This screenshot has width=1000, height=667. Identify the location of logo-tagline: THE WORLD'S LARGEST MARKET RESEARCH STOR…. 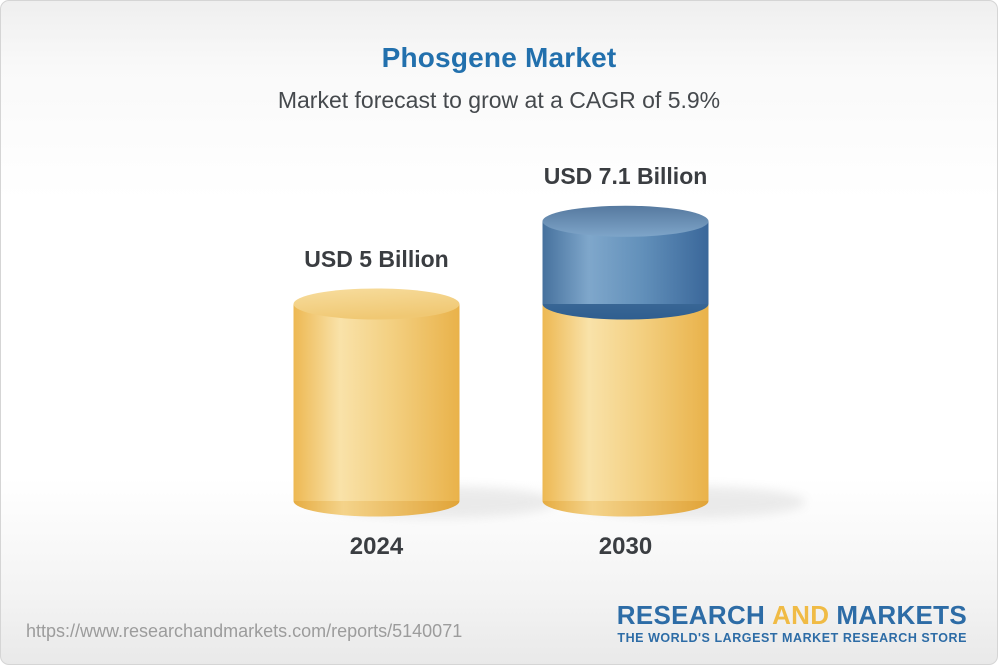
(792, 638).